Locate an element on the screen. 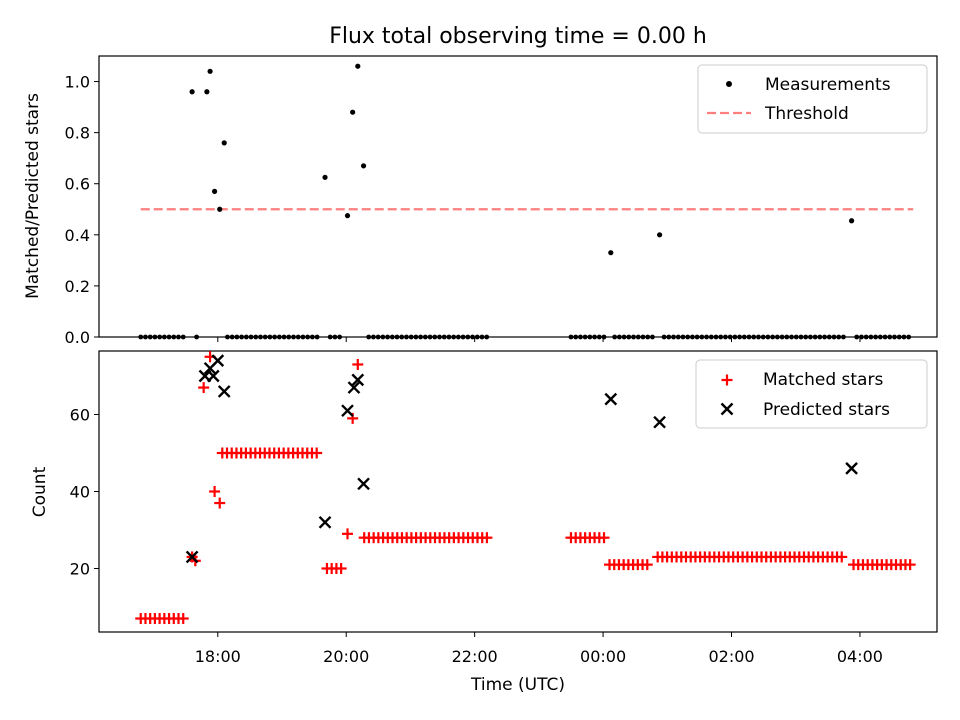  bottom-legend: Matched stars Predicted stars is located at coordinates (811, 394).